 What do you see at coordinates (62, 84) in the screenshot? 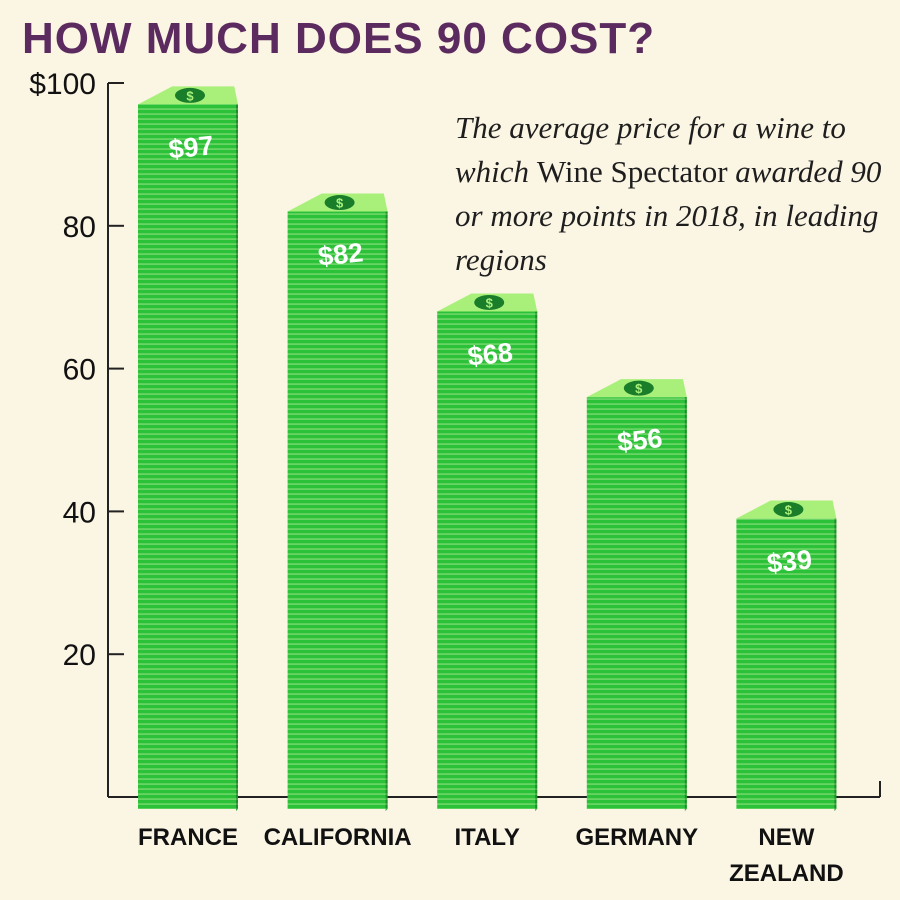
I see `y-tick-label: $100` at bounding box center [62, 84].